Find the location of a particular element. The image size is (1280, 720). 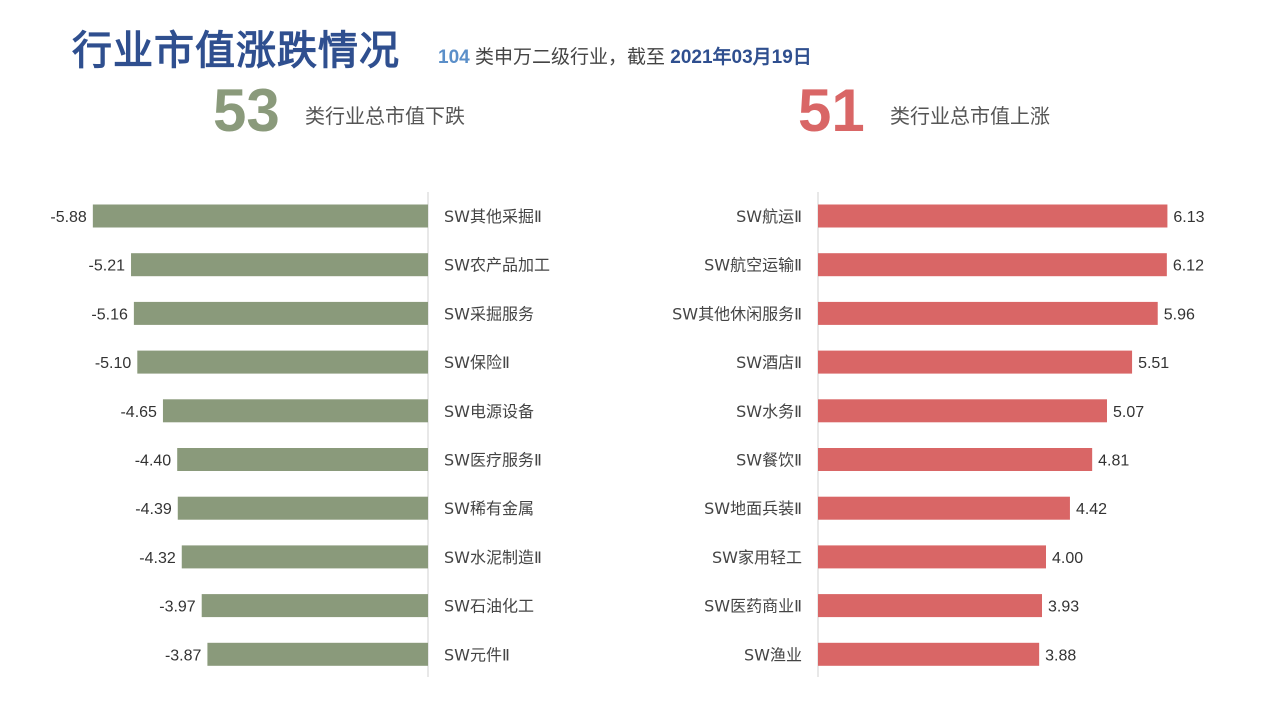

up-category-label: SW地面兵装Ⅱ is located at coordinates (753, 508).